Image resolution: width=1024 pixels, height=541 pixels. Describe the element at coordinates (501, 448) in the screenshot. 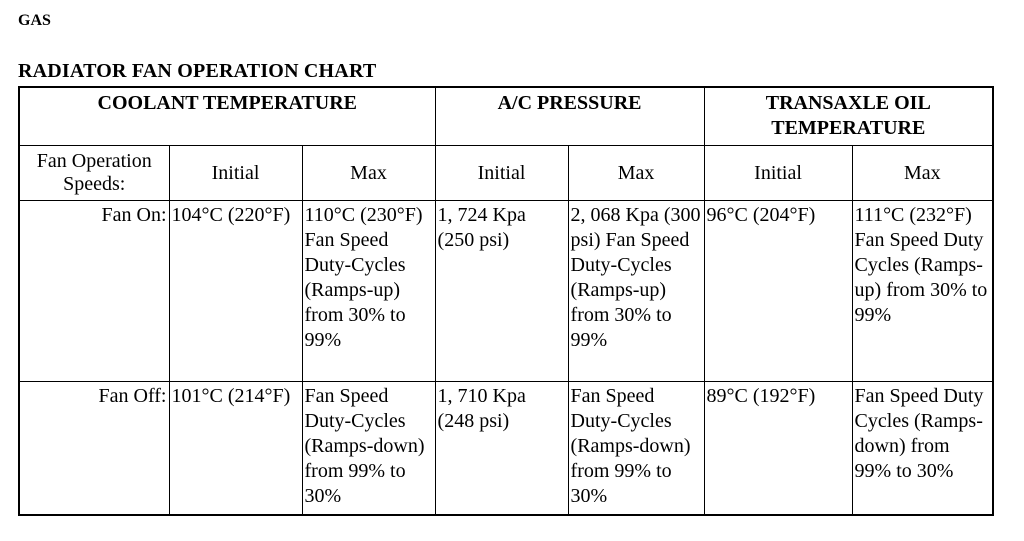

I see `fan-off-ac-initial: 1, 710 Kpa (248 psi)` at that location.